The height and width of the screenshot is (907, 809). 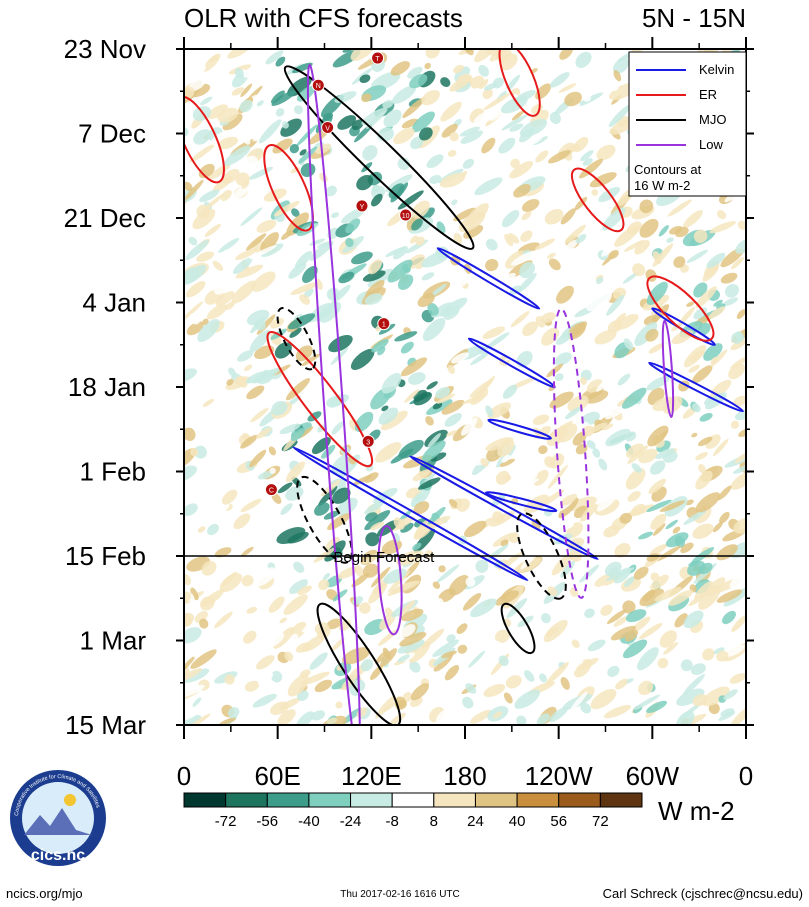 What do you see at coordinates (318, 86) in the screenshot?
I see `storm-label: N` at bounding box center [318, 86].